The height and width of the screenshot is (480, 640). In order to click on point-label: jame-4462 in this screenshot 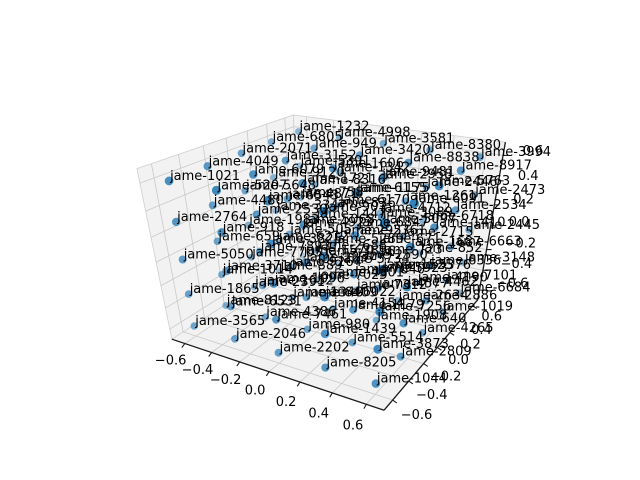, I will do `click(442, 282)`.